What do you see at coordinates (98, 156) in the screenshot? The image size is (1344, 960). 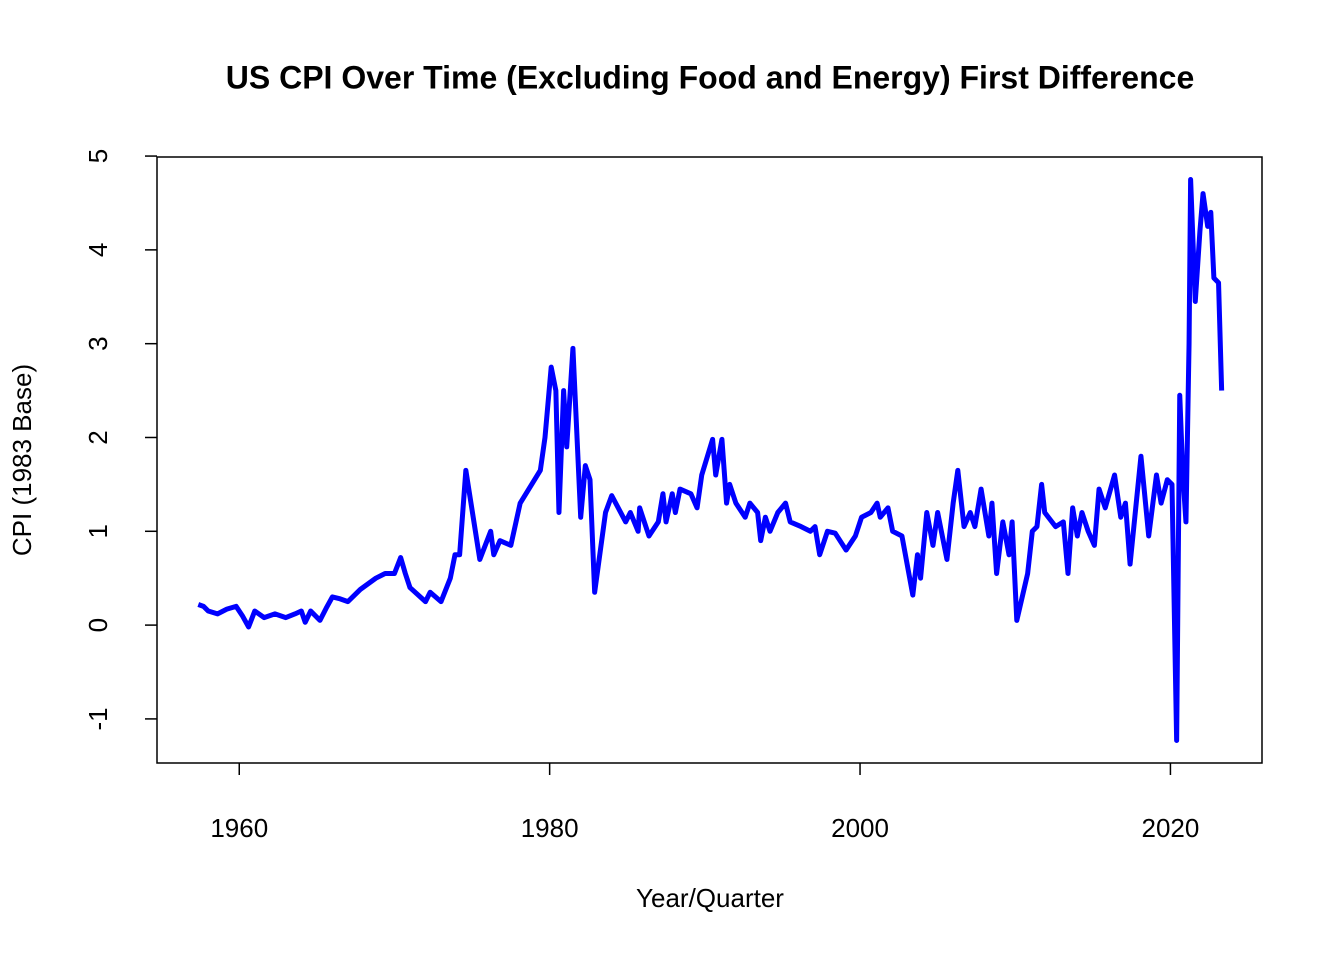 I see `y-tick-label: 5` at bounding box center [98, 156].